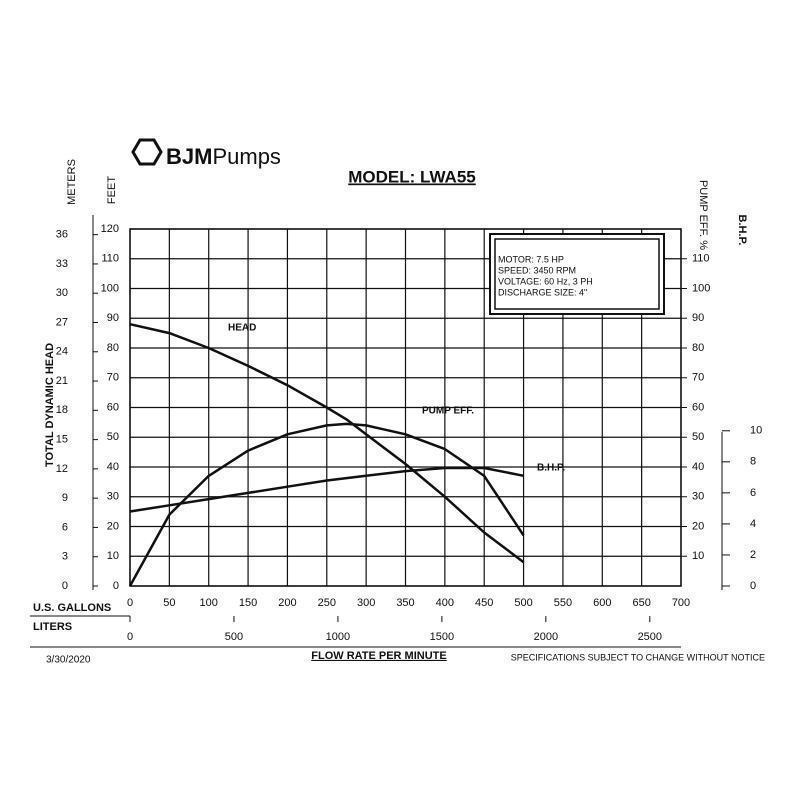 The image size is (800, 800). Describe the element at coordinates (551, 468) in the screenshot. I see `series-label: B.H.P.` at that location.